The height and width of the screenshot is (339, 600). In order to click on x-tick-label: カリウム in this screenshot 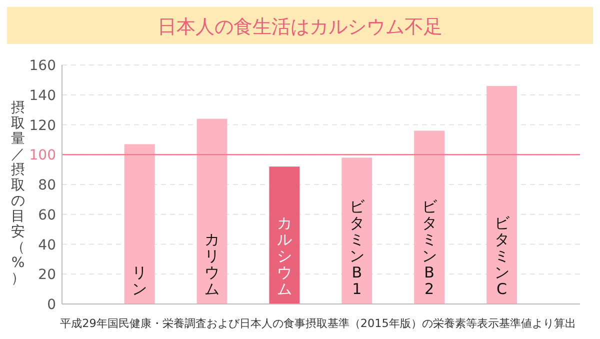, I will do `click(212, 264)`.